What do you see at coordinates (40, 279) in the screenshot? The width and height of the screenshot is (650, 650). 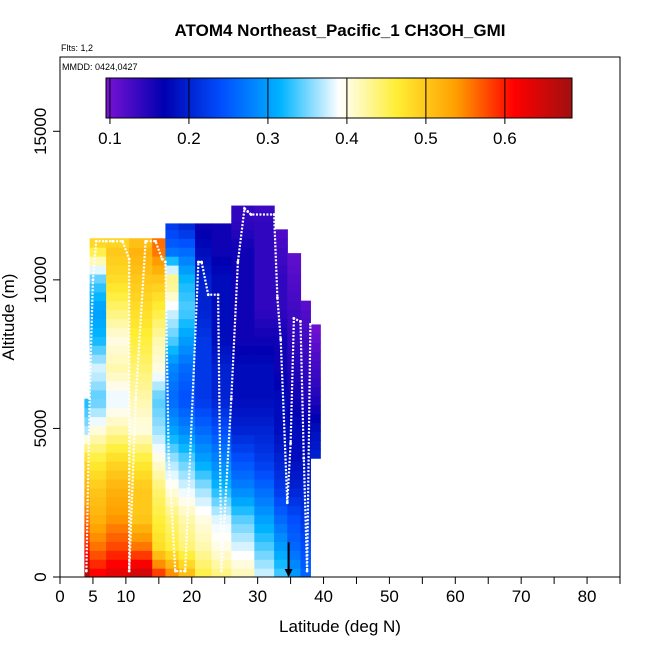 I see `y-tick-label: 10000` at bounding box center [40, 279].